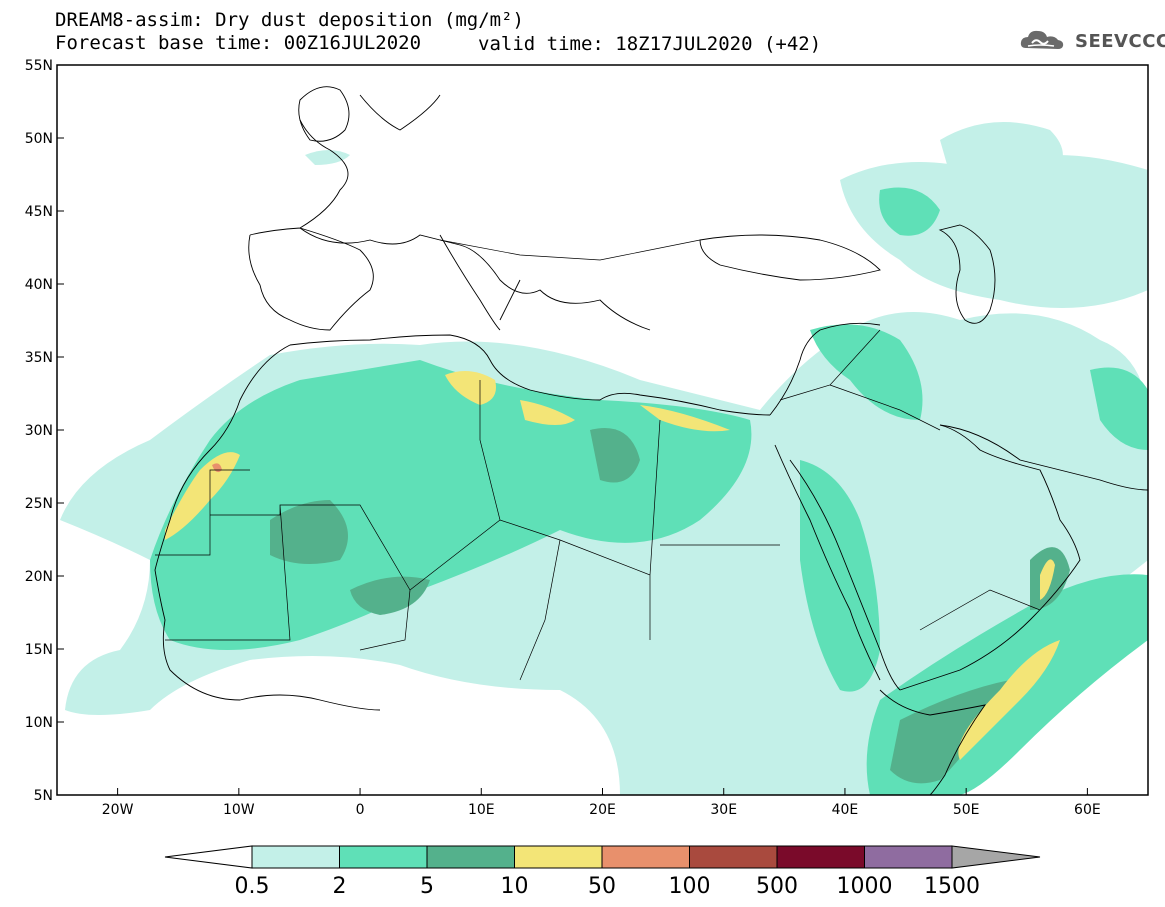  What do you see at coordinates (39, 285) in the screenshot?
I see `lat-tick-label: 40N` at bounding box center [39, 285].